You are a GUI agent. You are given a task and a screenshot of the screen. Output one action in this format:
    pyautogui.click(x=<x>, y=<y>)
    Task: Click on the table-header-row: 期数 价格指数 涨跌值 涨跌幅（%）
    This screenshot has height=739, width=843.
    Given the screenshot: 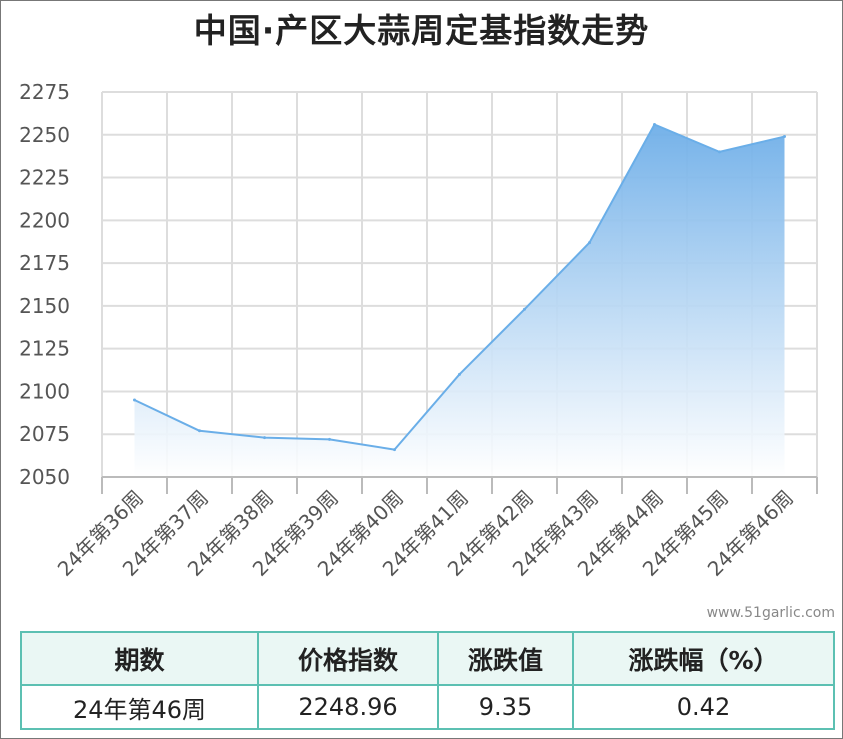 What is the action you would take?
    pyautogui.click(x=427, y=658)
    